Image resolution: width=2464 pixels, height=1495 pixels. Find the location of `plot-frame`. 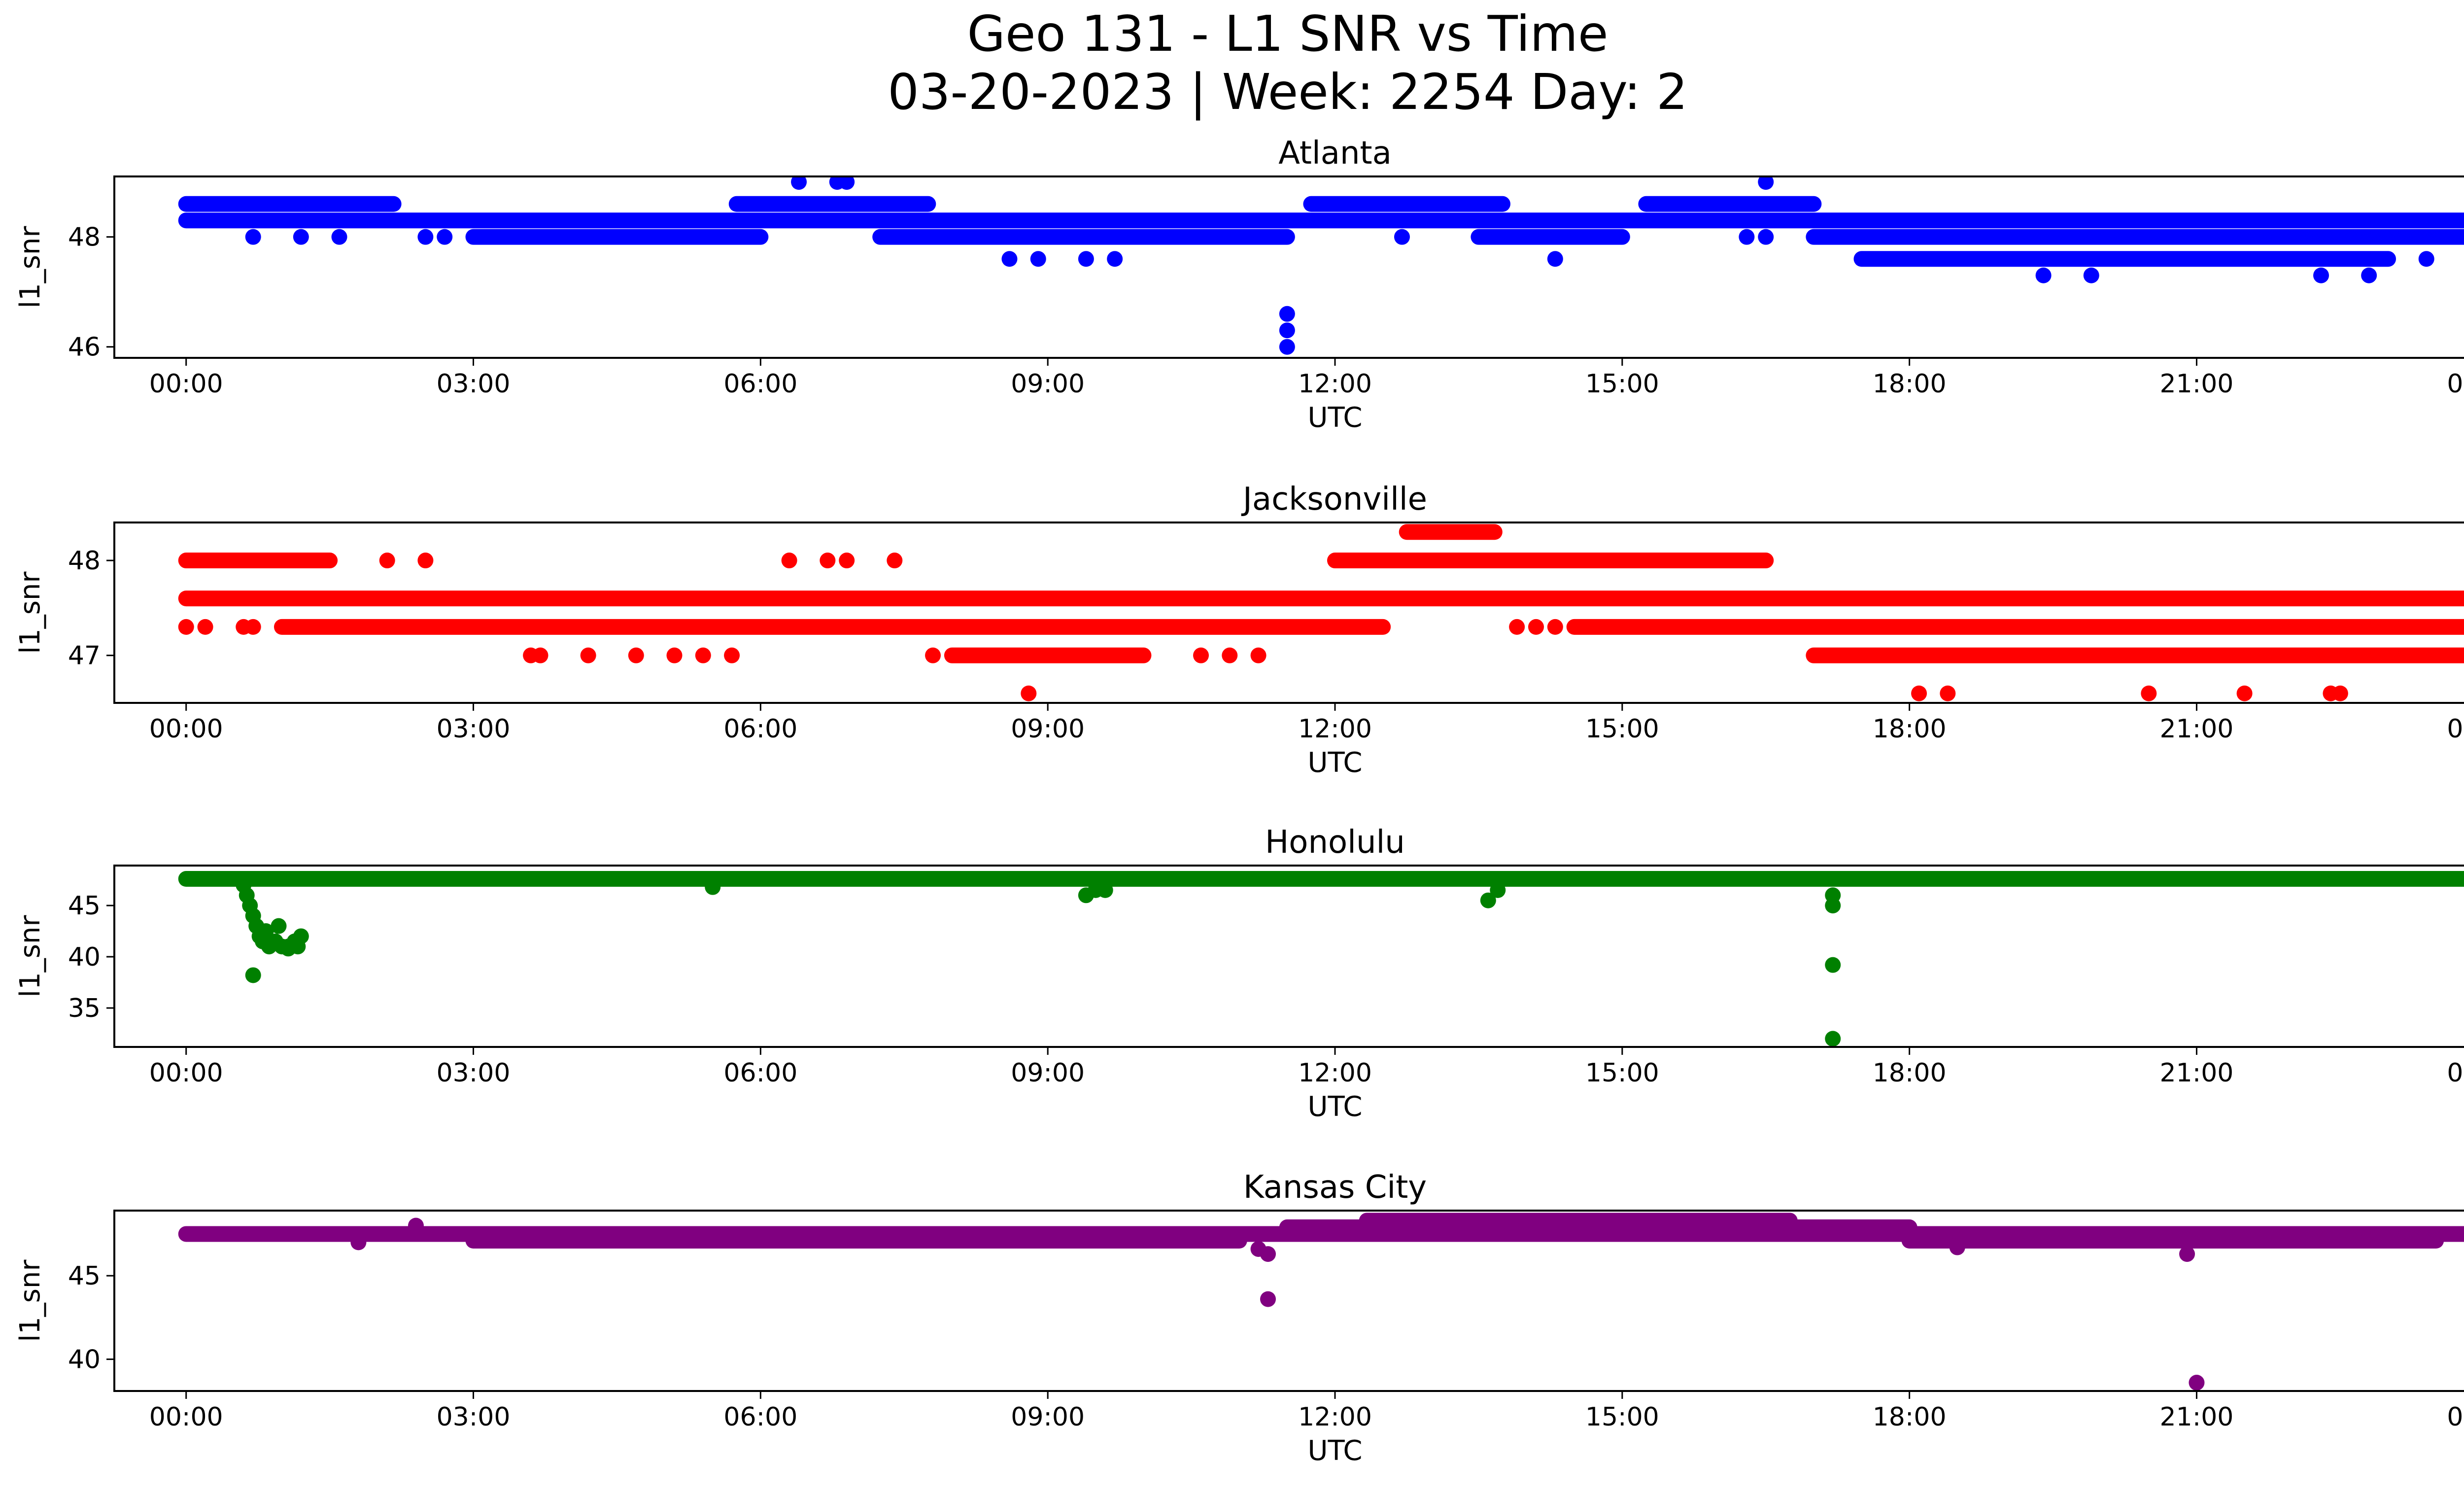

plot-frame is located at coordinates (1288, 956).